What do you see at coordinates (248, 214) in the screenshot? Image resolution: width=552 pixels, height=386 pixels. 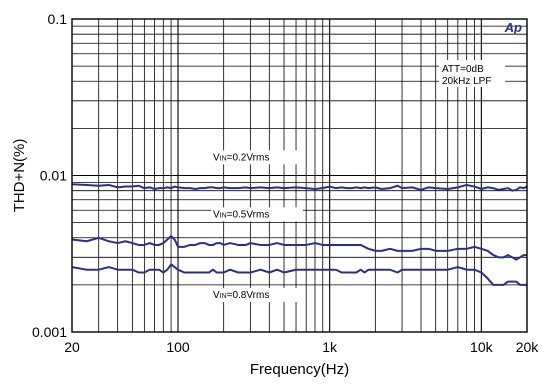 I see `series-label-suffix: =0.5Vrms` at bounding box center [248, 214].